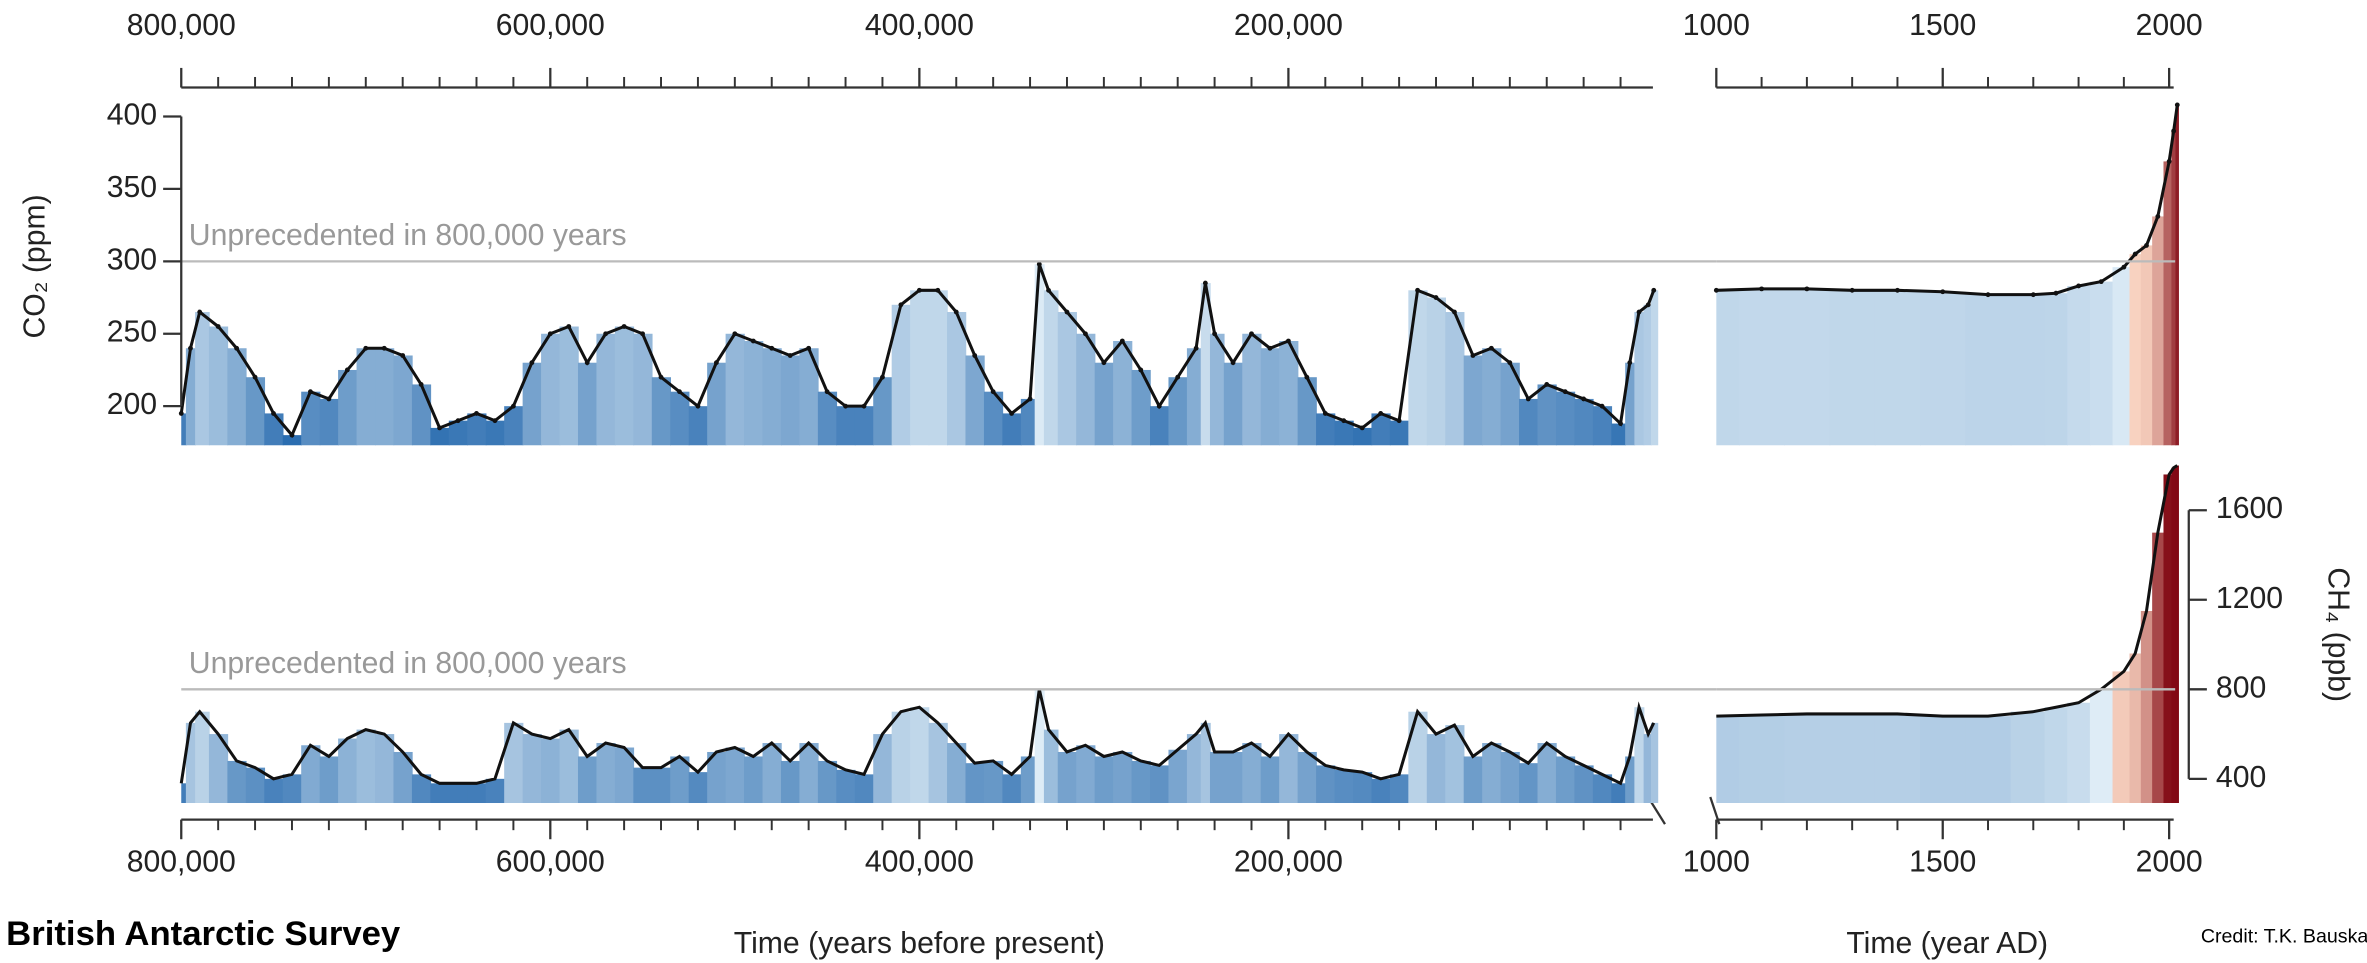 The image size is (2367, 963). I want to click on x-tick-label: 800,000, so click(181, 861).